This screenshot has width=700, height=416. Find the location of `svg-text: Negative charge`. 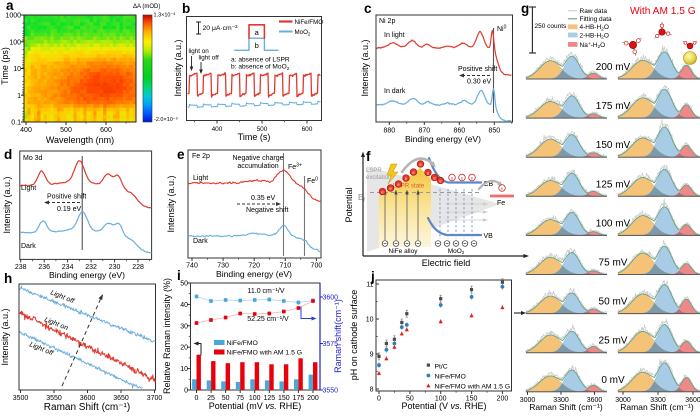

svg-text: Negative charge is located at coordinates (258, 158).